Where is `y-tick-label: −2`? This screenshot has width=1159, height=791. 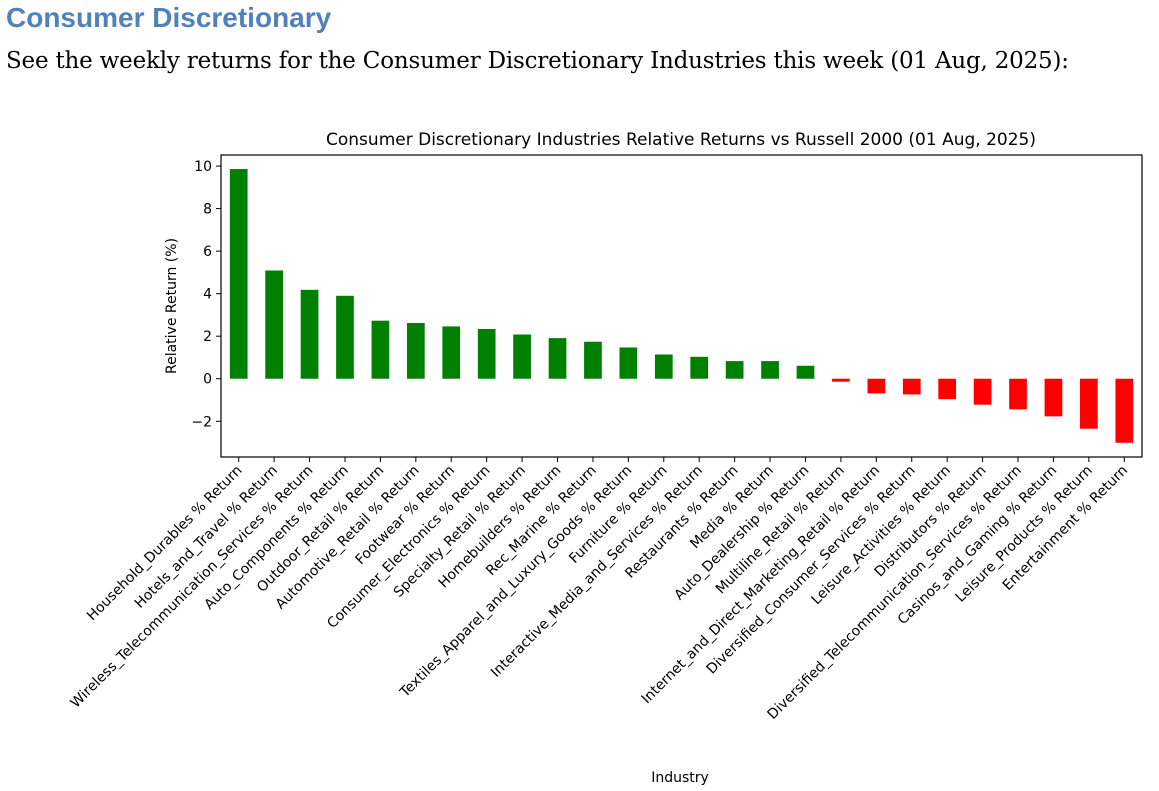
y-tick-label: −2 is located at coordinates (201, 422).